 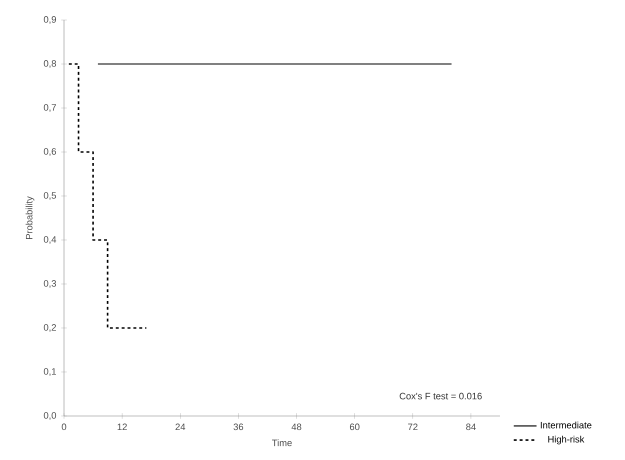 What do you see at coordinates (413, 427) in the screenshot?
I see `x-tick-label: 72` at bounding box center [413, 427].